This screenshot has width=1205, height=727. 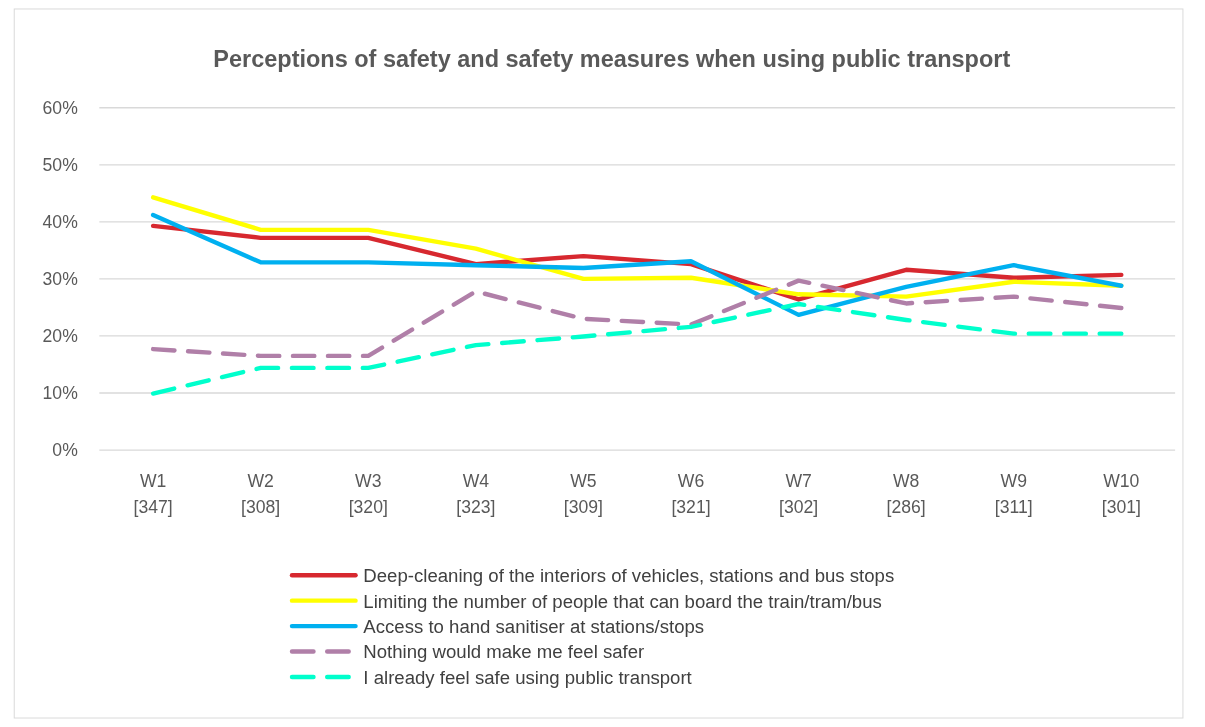 What do you see at coordinates (528, 677) in the screenshot?
I see `legend-label: I already feel safe using public transport` at bounding box center [528, 677].